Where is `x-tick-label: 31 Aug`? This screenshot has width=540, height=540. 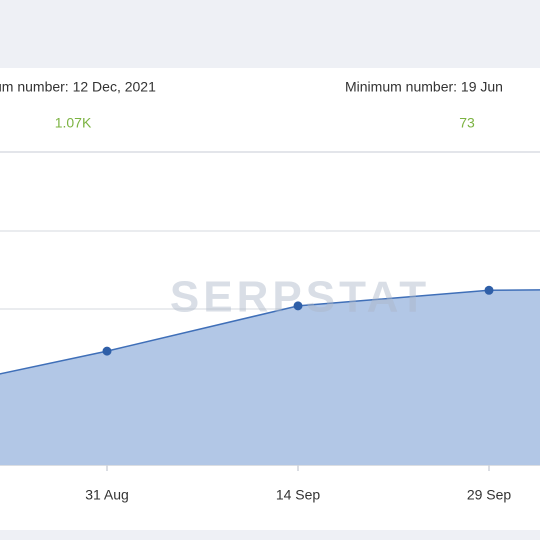 x-tick-label: 31 Aug is located at coordinates (107, 495).